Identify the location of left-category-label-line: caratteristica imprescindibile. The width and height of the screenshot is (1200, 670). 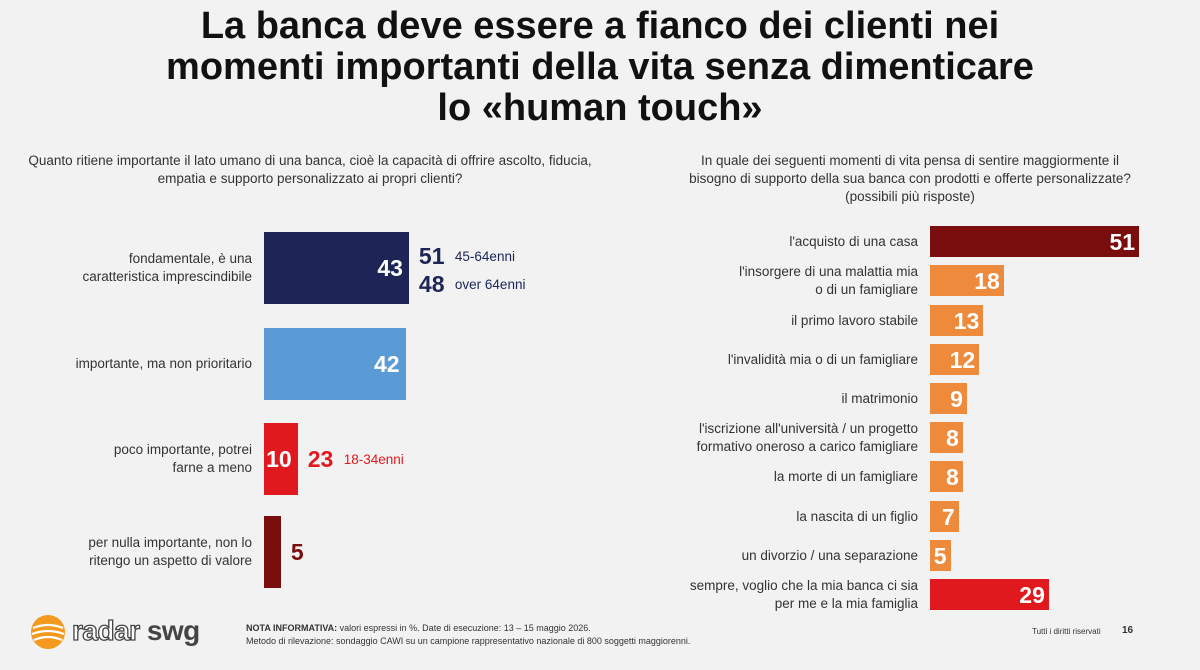
(167, 276).